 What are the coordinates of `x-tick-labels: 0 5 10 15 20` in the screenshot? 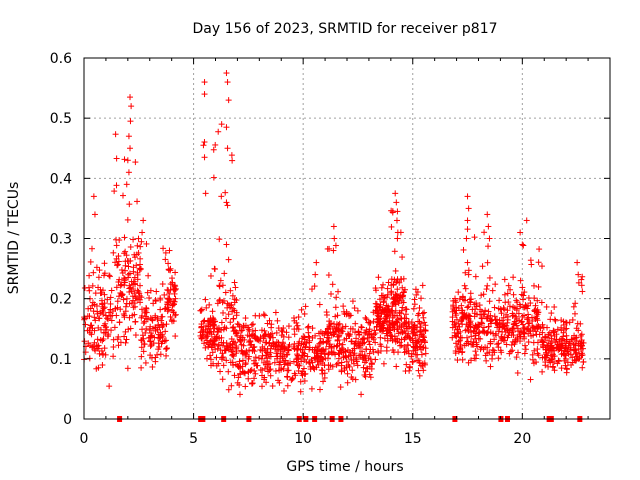 It's located at (306, 439).